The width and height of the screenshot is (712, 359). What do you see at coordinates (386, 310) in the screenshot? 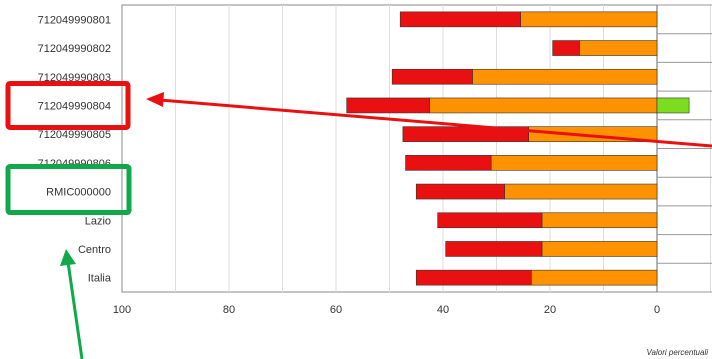
I see `x-tick-labels: 100 80 60 40 20 0` at bounding box center [386, 310].